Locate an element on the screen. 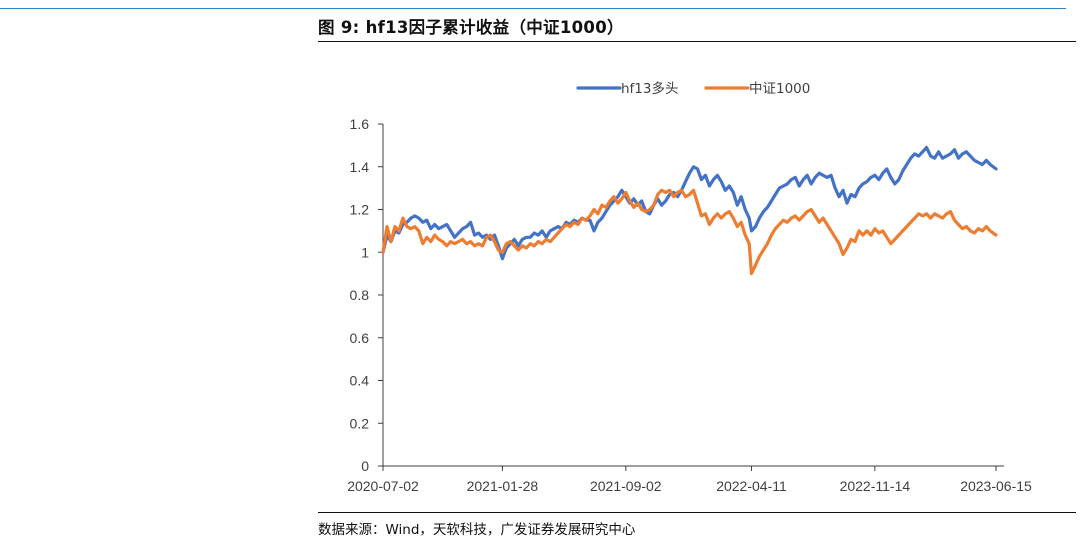  x-tick-label: 2021-09-02 is located at coordinates (626, 486).